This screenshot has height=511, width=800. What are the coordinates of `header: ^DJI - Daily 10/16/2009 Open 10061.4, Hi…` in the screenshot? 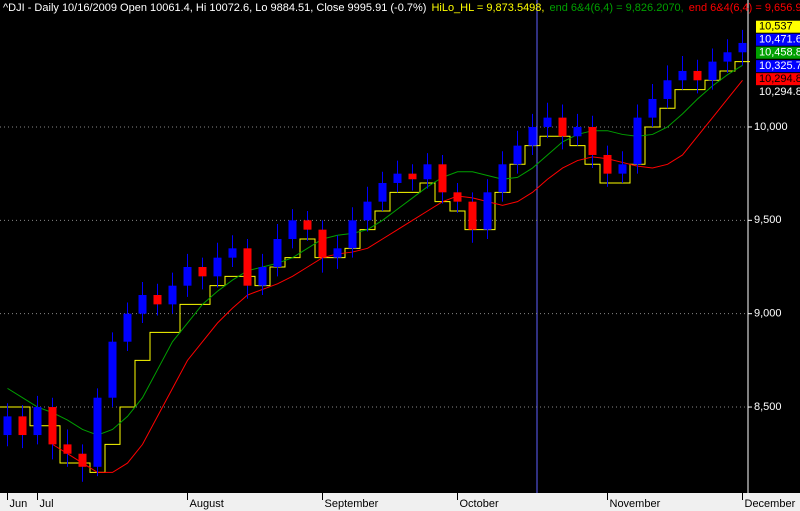 It's located at (401, 8).